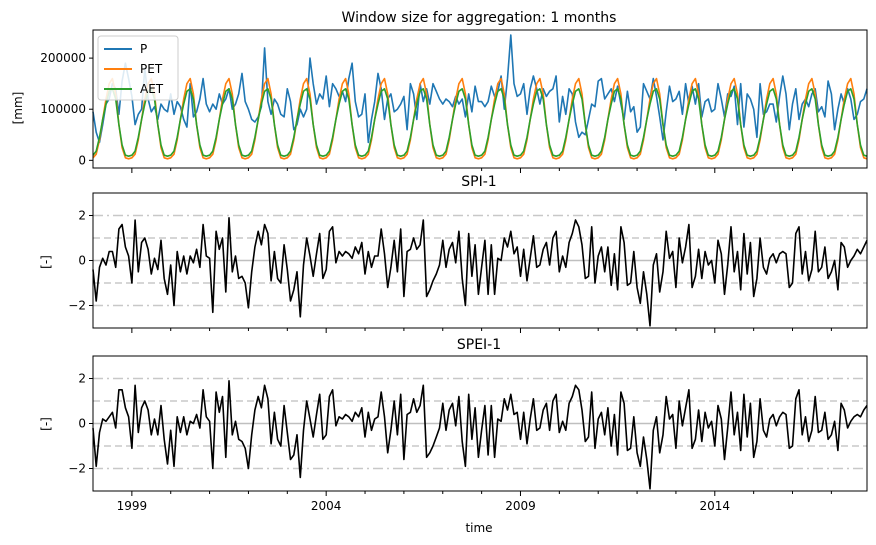 This screenshot has height=545, width=876. Describe the element at coordinates (138, 68) in the screenshot. I see `legend-box` at that location.